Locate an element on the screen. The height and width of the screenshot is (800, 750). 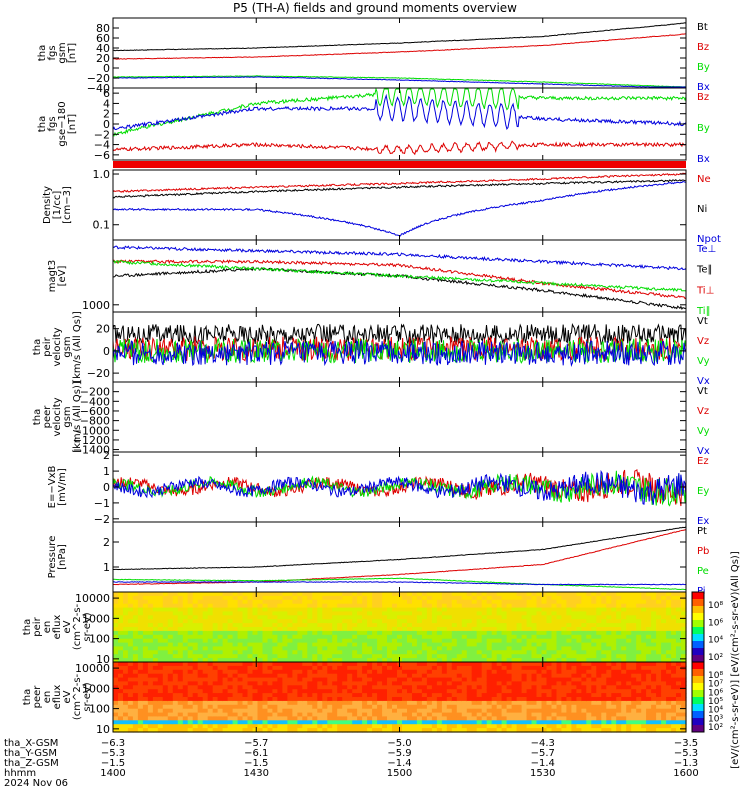
xaxis-value: −4.3 is located at coordinates (543, 743).